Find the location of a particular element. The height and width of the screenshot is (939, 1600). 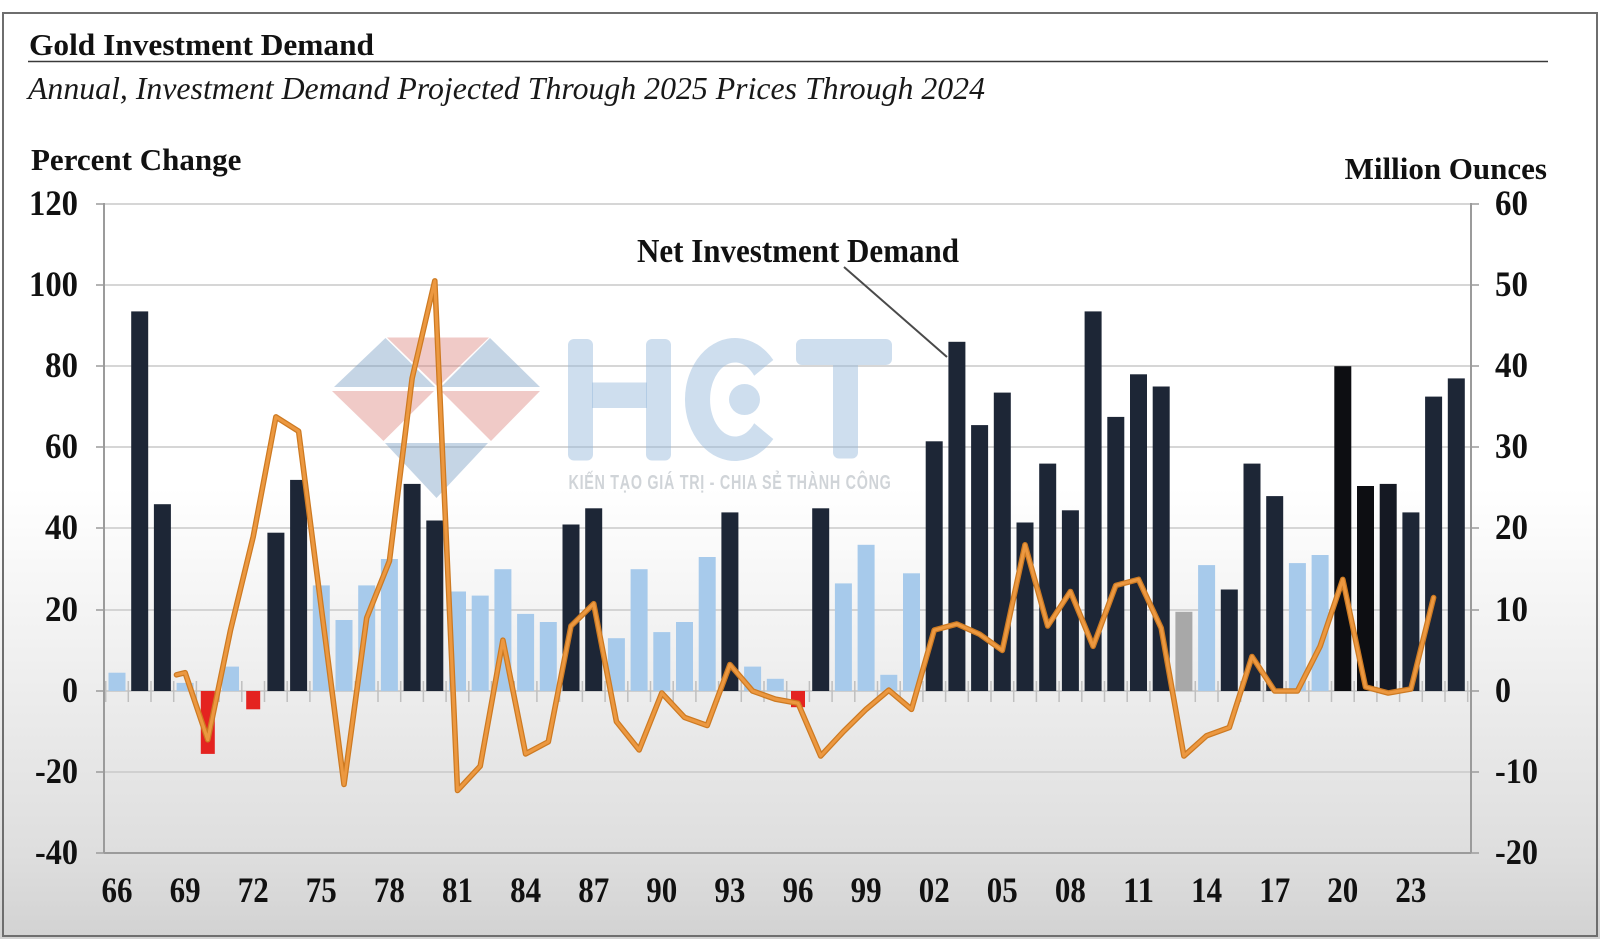

svg-text: -40 is located at coordinates (56, 852).